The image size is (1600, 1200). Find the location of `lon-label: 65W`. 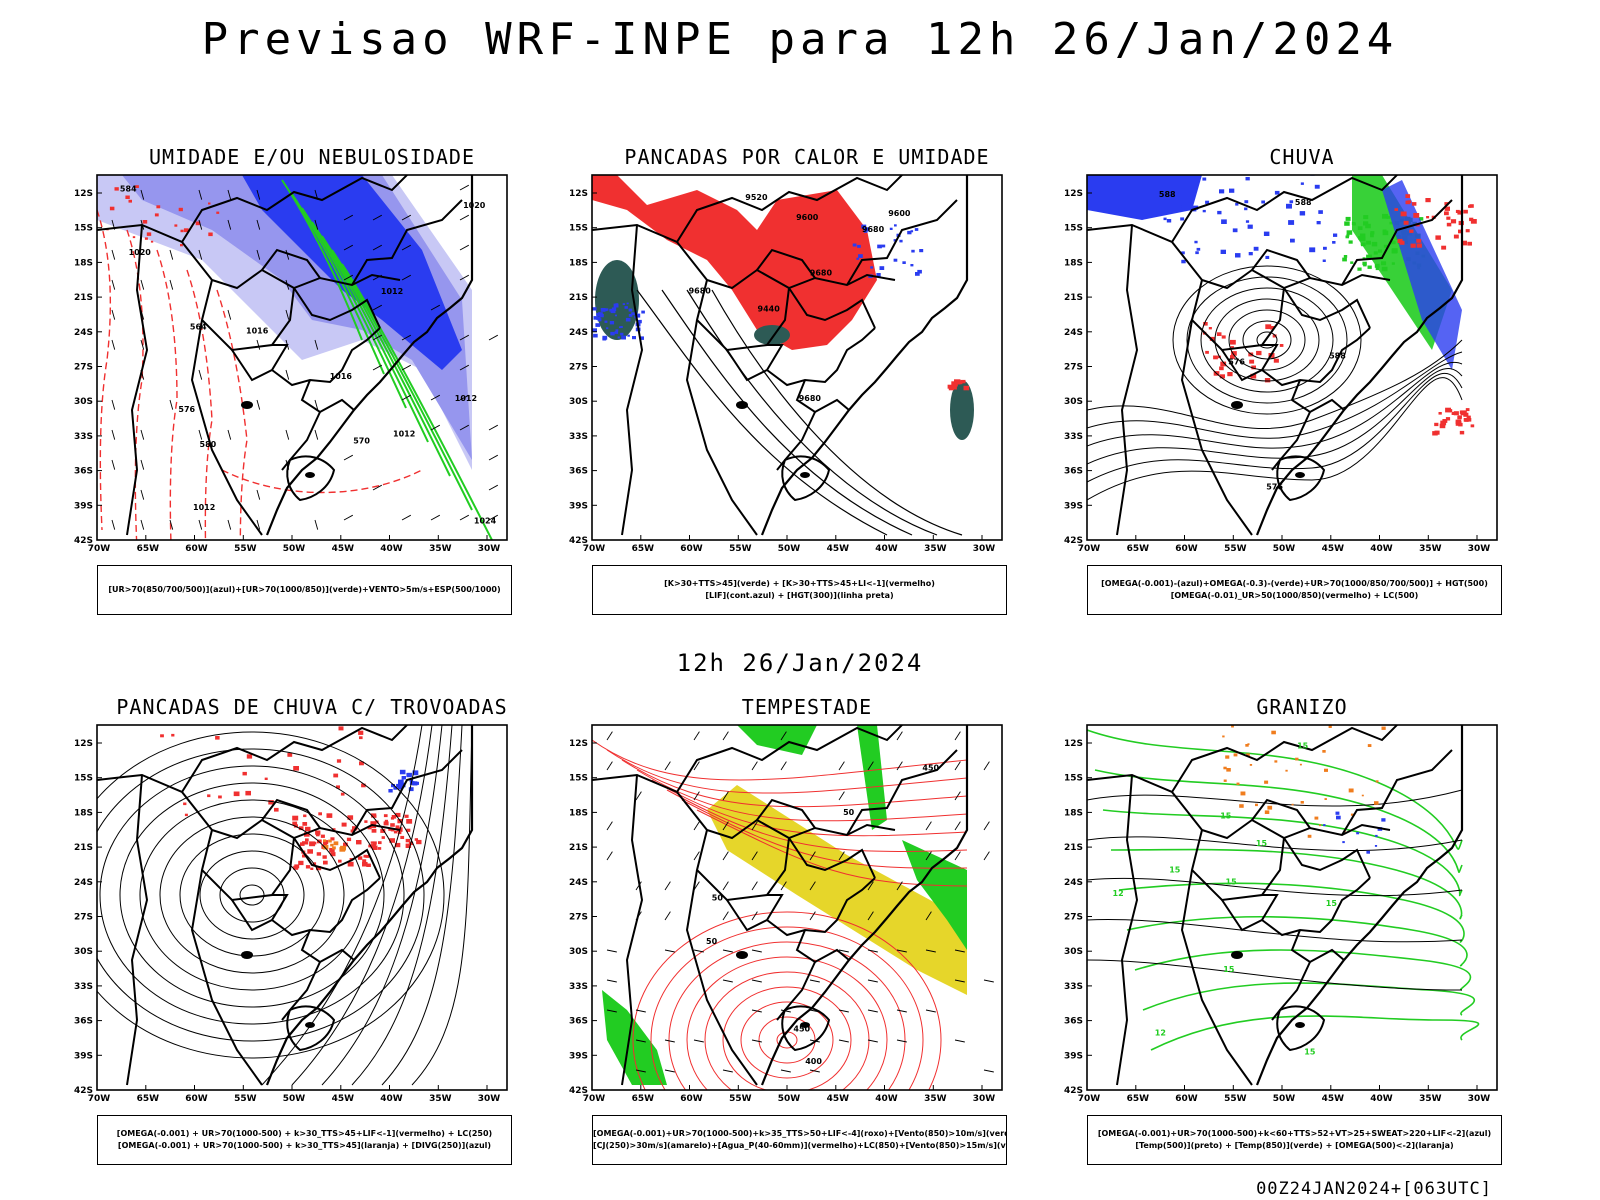

lon-label: 65W is located at coordinates (643, 549).